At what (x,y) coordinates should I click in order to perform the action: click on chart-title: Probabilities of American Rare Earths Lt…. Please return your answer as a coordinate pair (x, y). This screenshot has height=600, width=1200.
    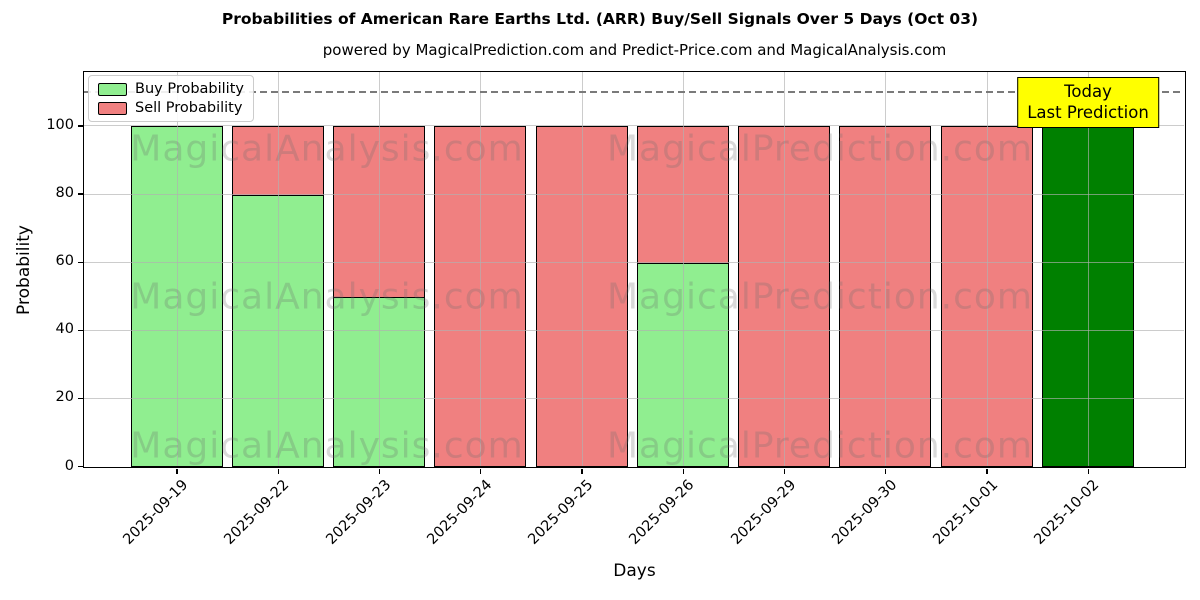
    Looking at the image, I should click on (600, 19).